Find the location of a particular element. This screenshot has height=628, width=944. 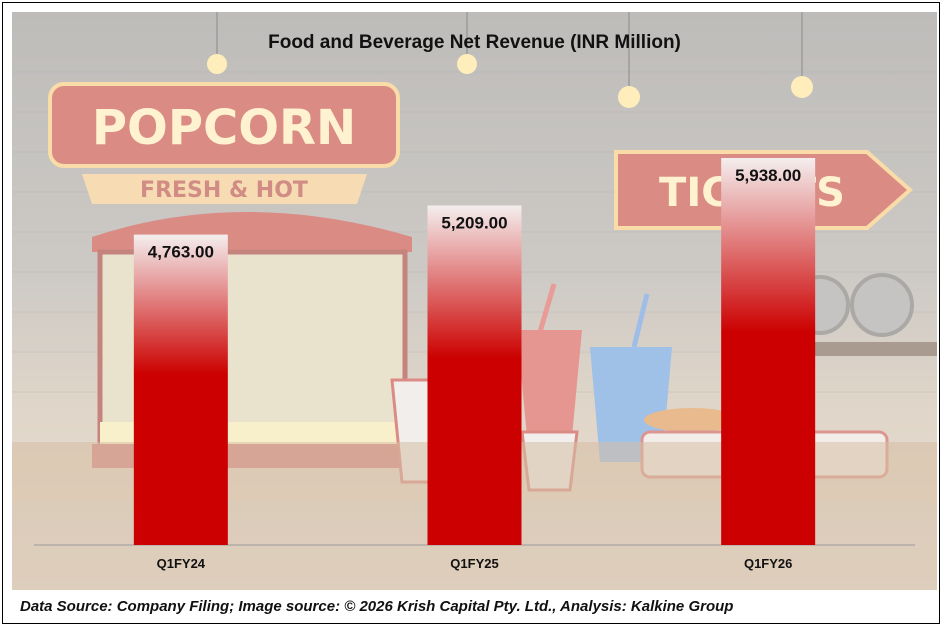

bar-q1fy25 is located at coordinates (474, 375).